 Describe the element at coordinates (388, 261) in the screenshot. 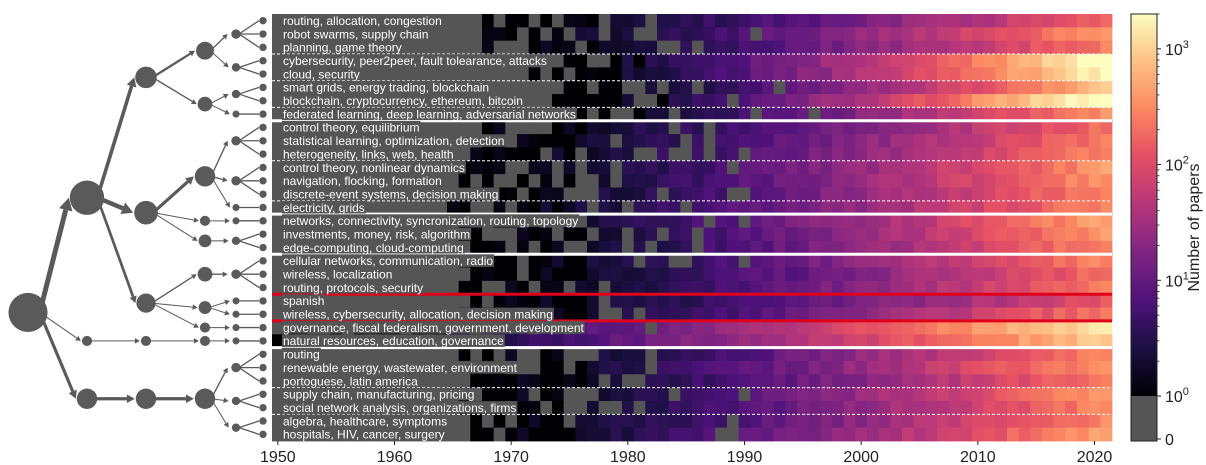

I see `topic-label: cellular networks, communication, radio` at that location.